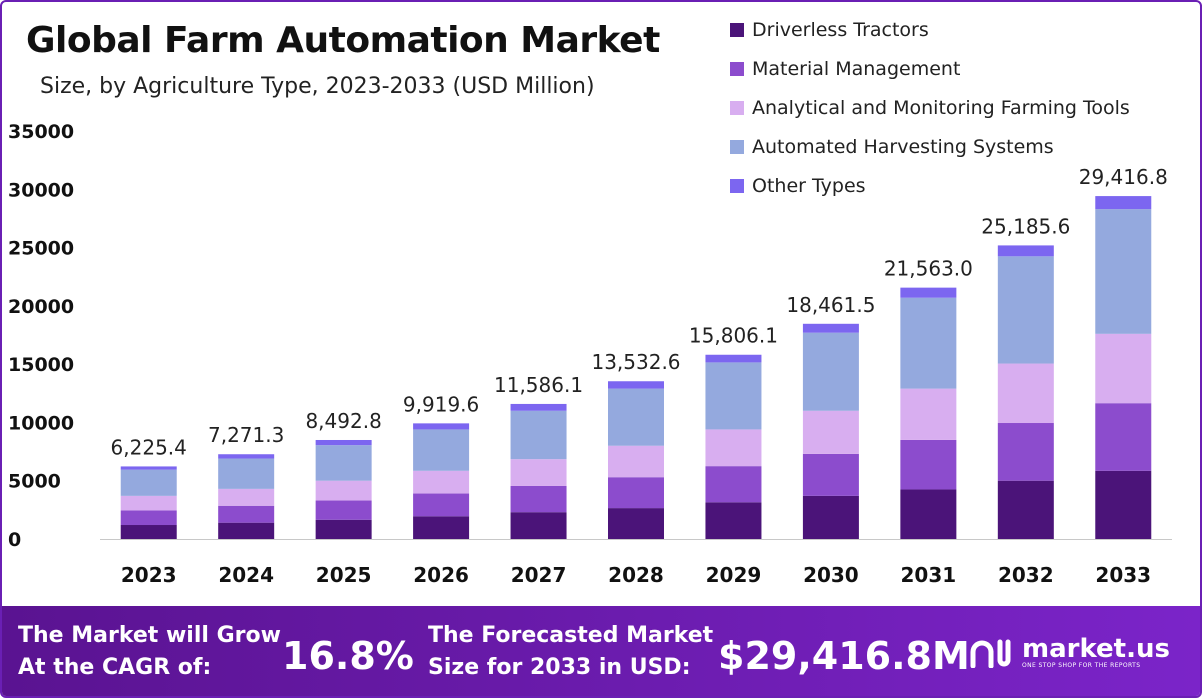  What do you see at coordinates (635, 362) in the screenshot?
I see `total-label-2028: 13,532.6` at bounding box center [635, 362].